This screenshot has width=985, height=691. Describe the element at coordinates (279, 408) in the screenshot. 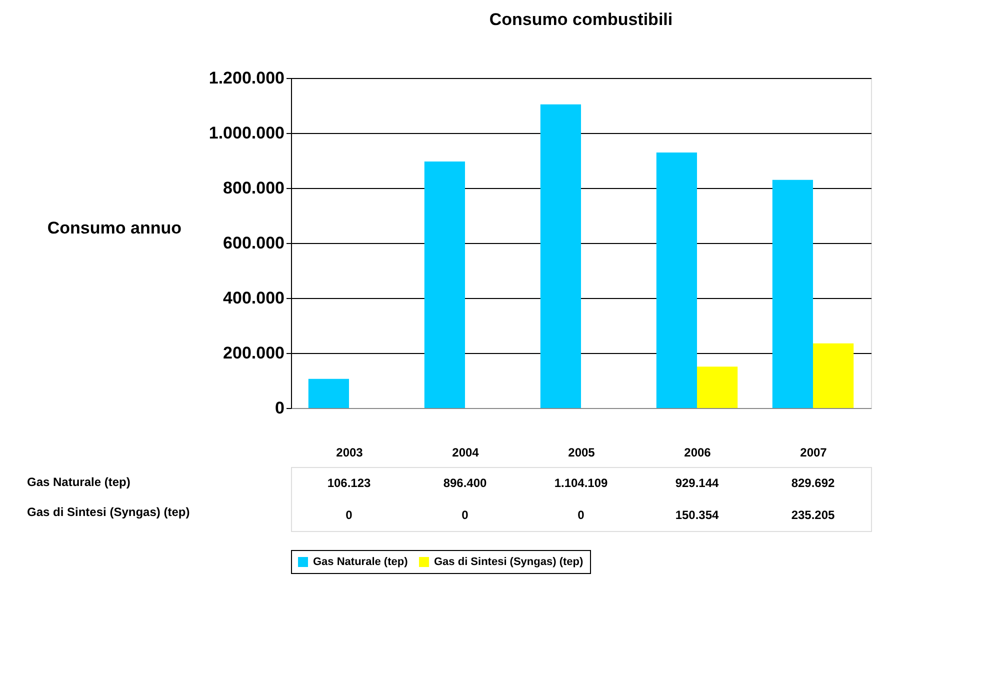

I see `y-tick-label: 0` at that location.